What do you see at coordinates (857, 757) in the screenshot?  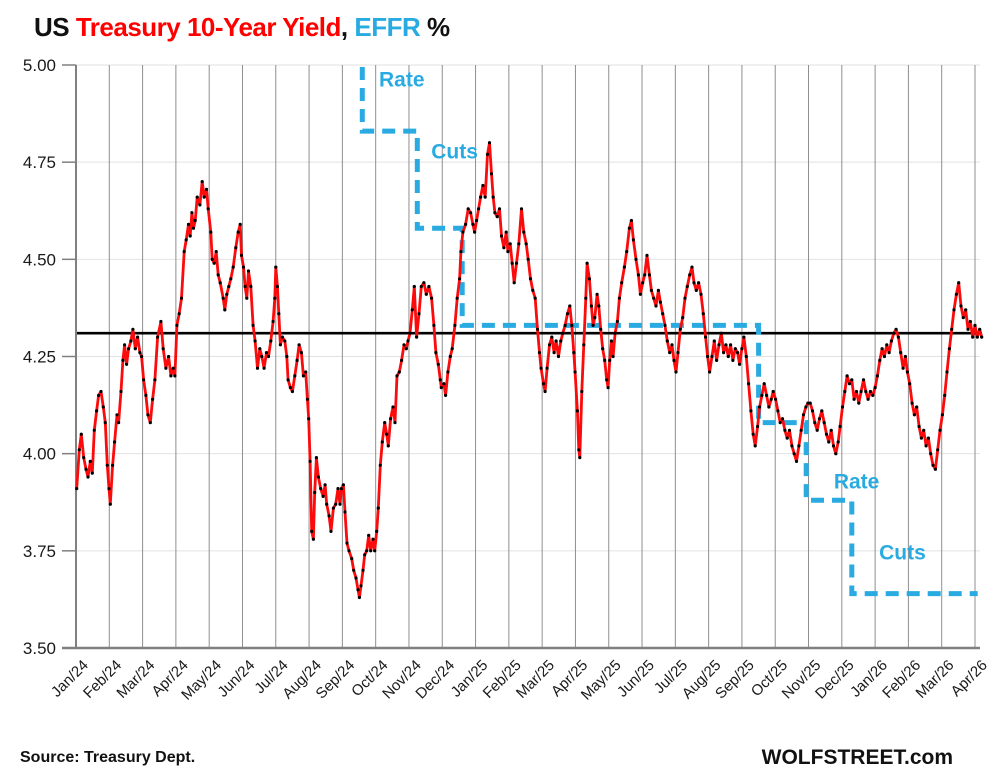 I see `watermark: WOLFSTREET.com` at bounding box center [857, 757].